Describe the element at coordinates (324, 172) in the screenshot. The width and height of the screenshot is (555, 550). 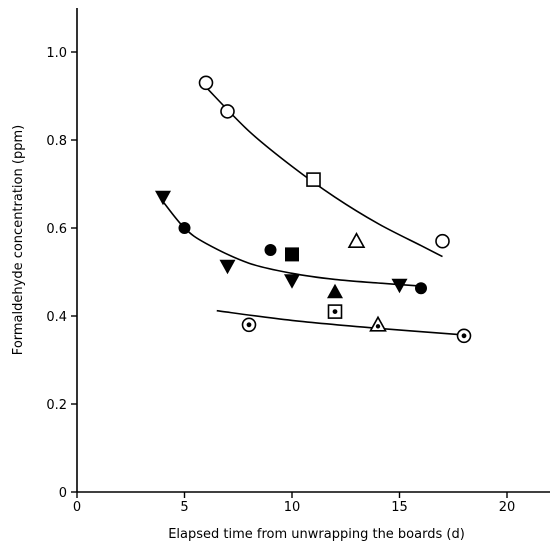
I see `upper-fit-curve` at that location.